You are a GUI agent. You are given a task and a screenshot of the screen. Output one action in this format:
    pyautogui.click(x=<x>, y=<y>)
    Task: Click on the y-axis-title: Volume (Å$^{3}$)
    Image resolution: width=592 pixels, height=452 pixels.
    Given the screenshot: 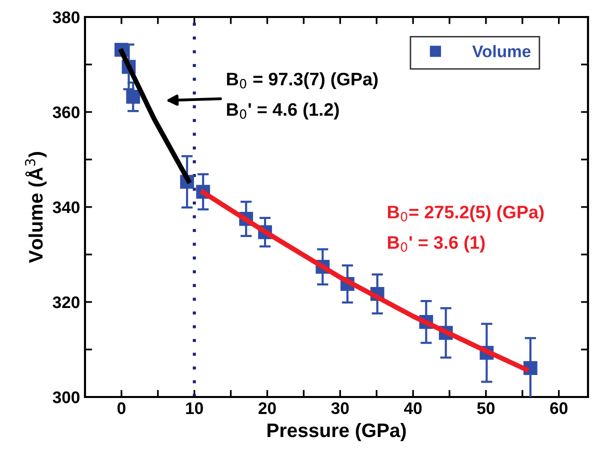 What is the action you would take?
    pyautogui.click(x=36, y=207)
    